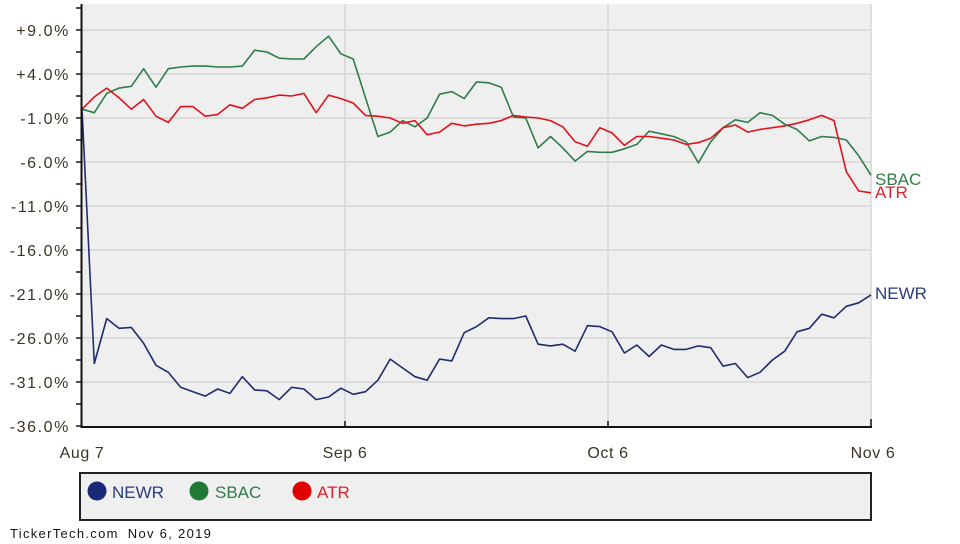  I want to click on x-axis-labels: Aug 7 Sep 6 Oct 6 Nov 6, so click(478, 453).